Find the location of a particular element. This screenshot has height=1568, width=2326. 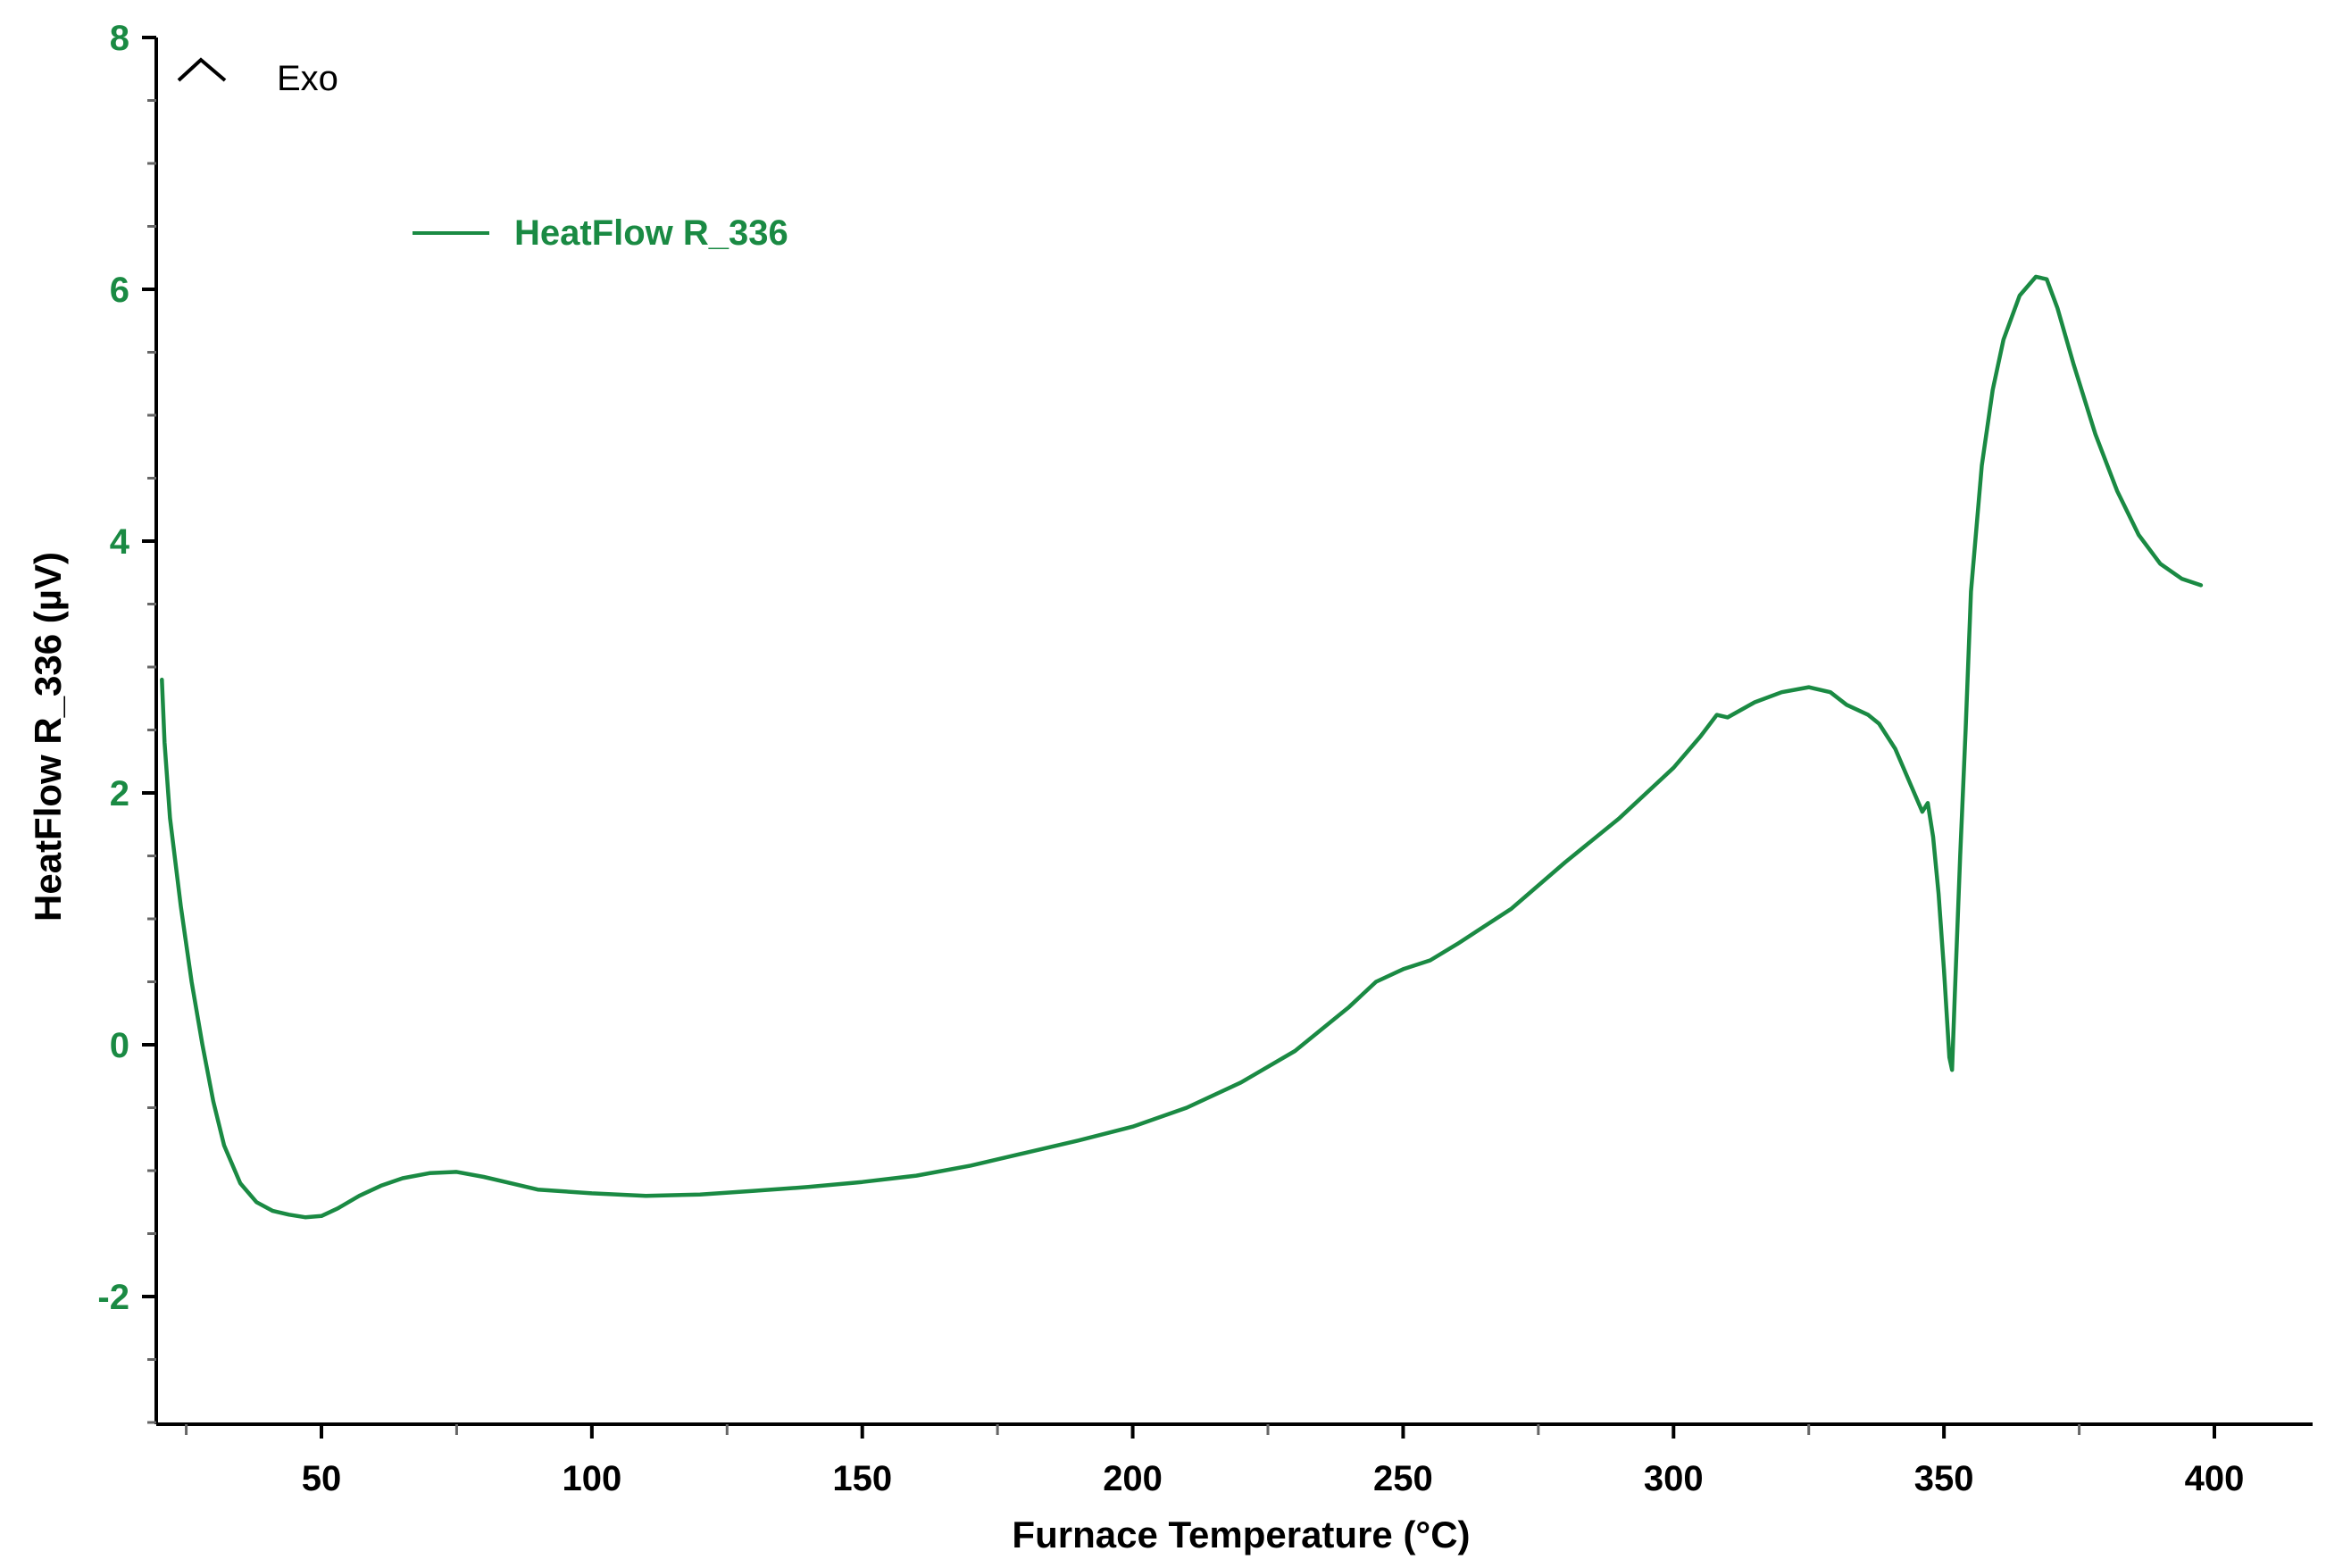

x-tick-label: 250 is located at coordinates (1403, 1478).